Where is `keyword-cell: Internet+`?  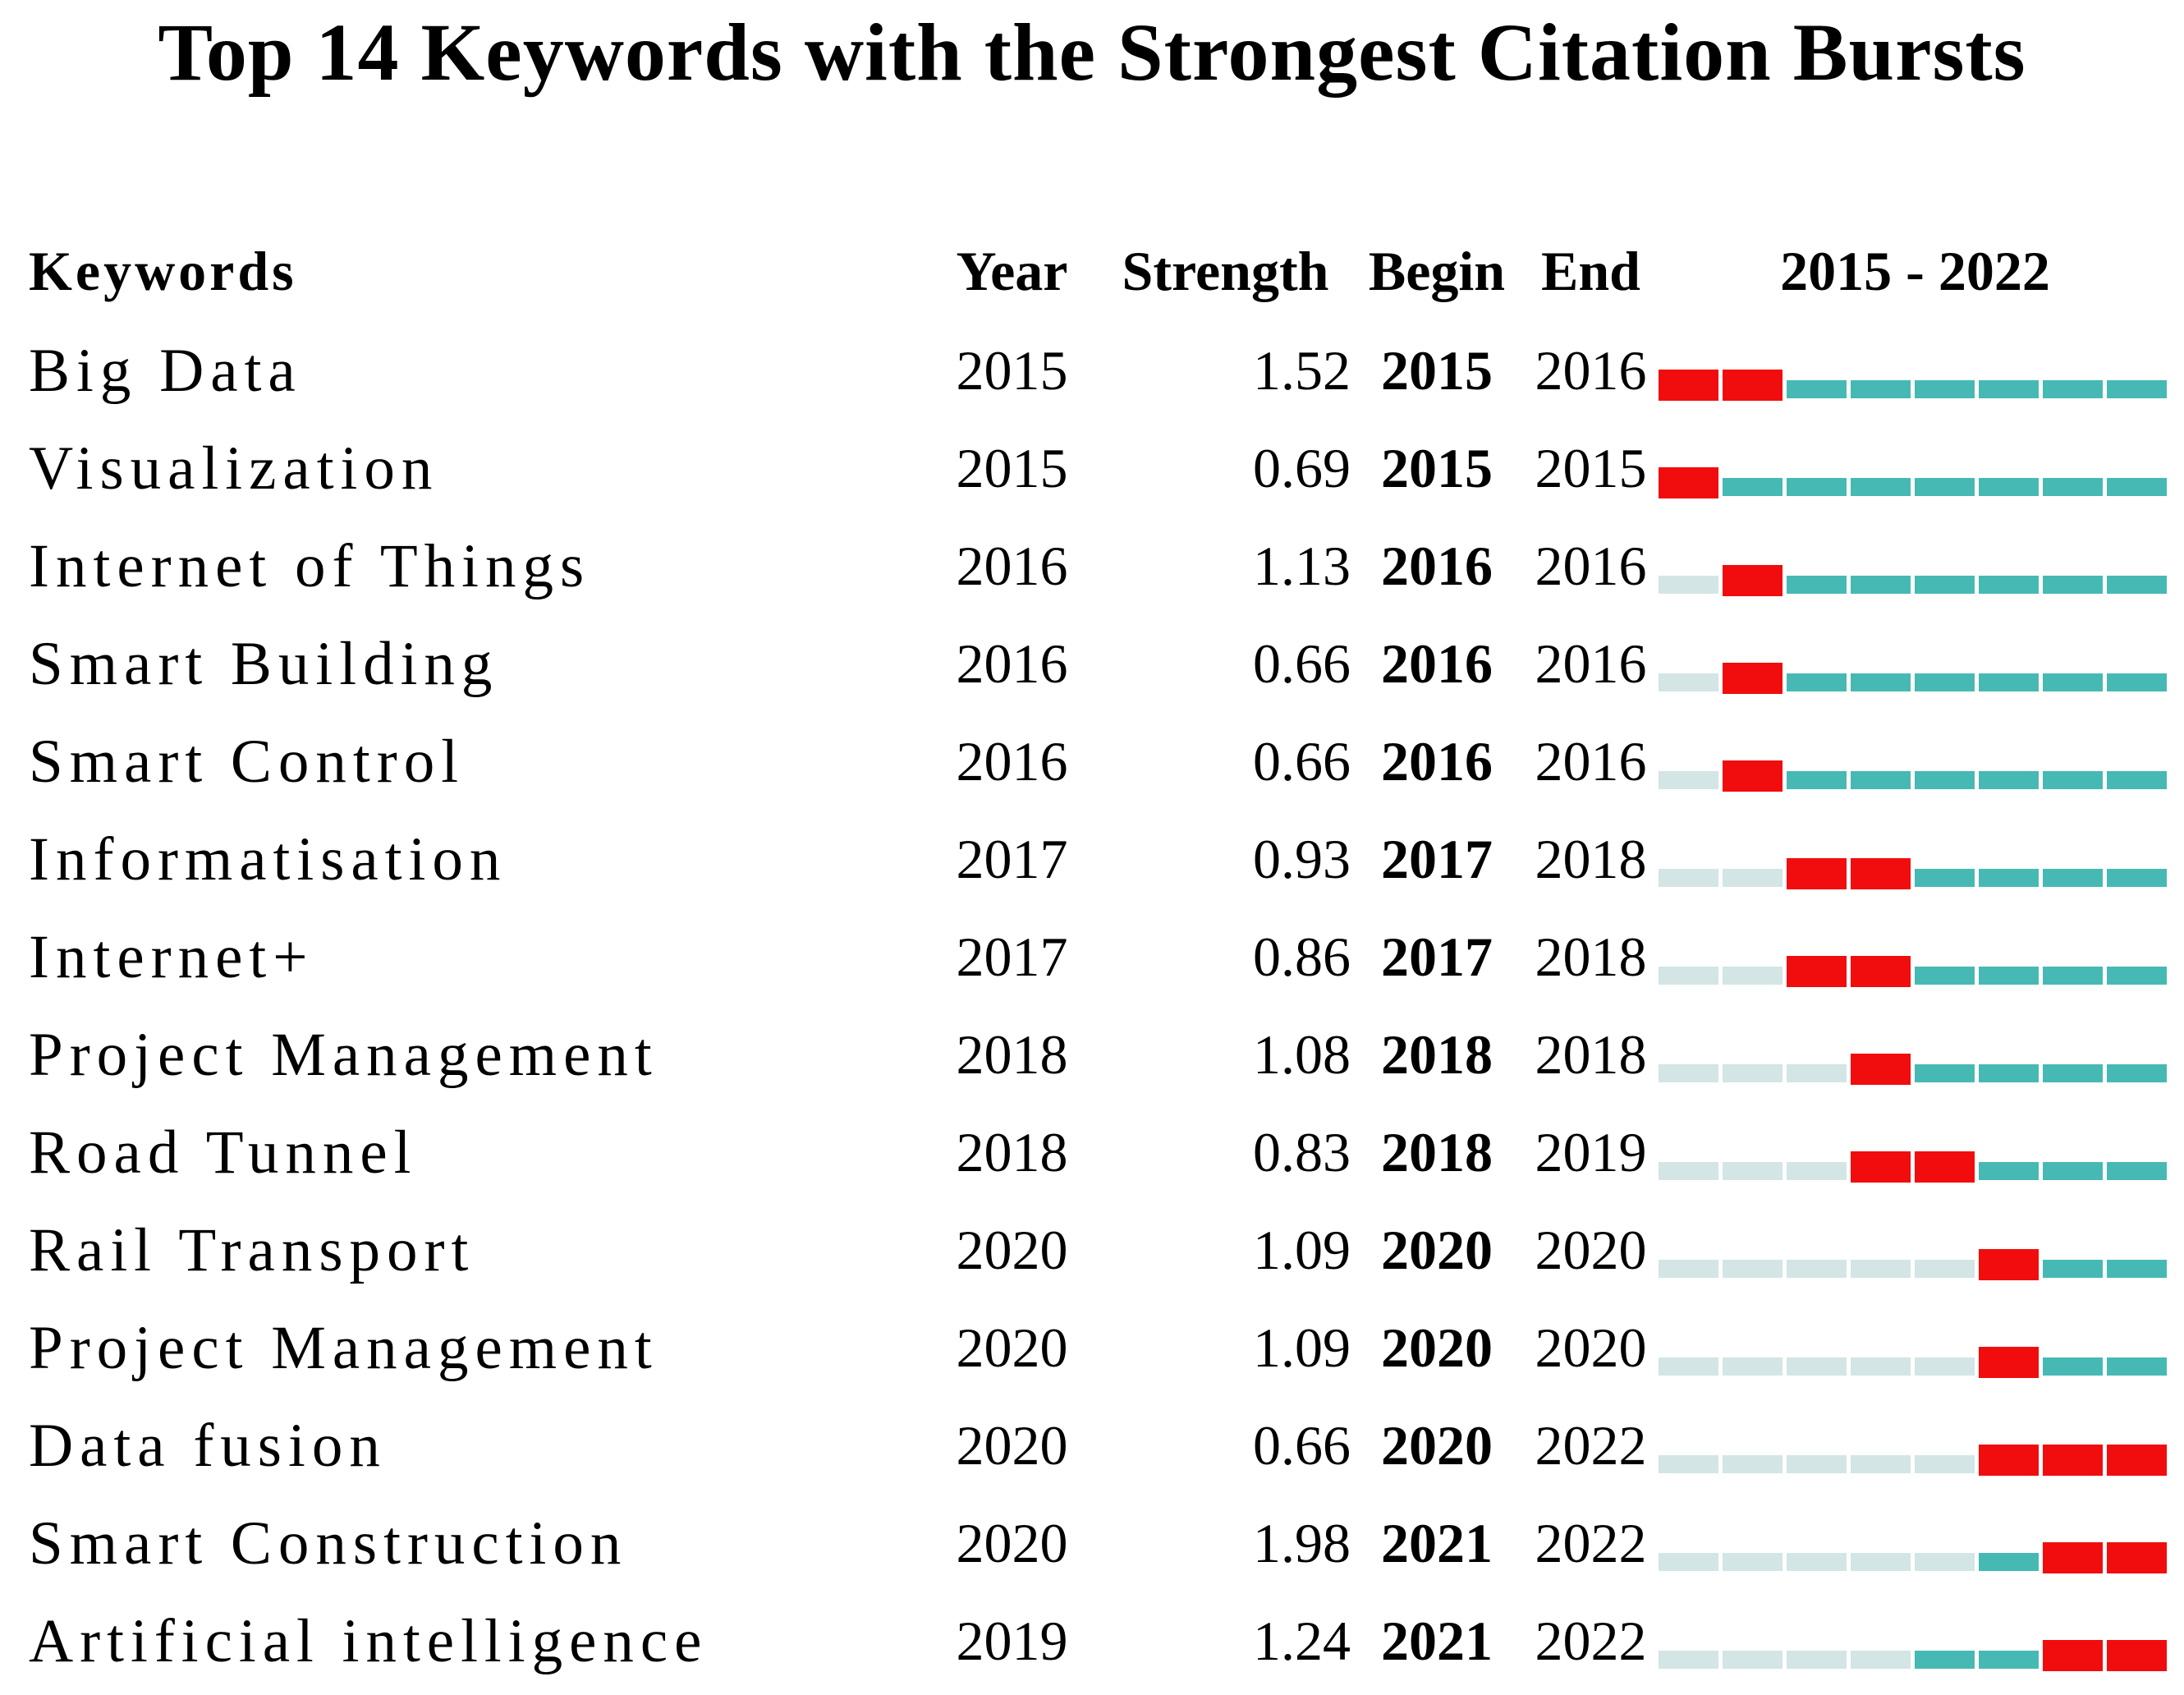 keyword-cell: Internet+ is located at coordinates (171, 956).